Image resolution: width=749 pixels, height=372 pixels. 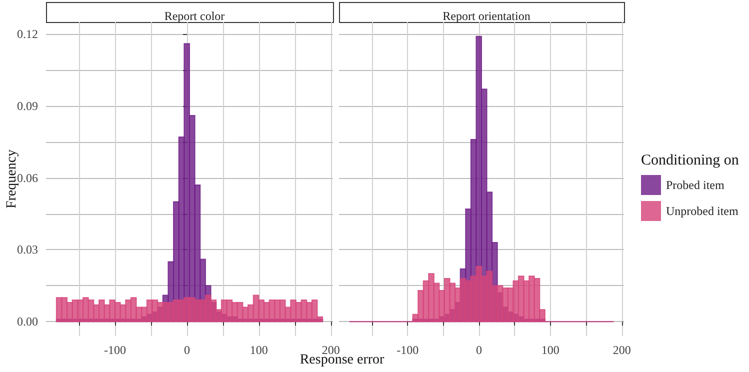 I want to click on y-tick-label: 0.09, so click(x=27, y=105).